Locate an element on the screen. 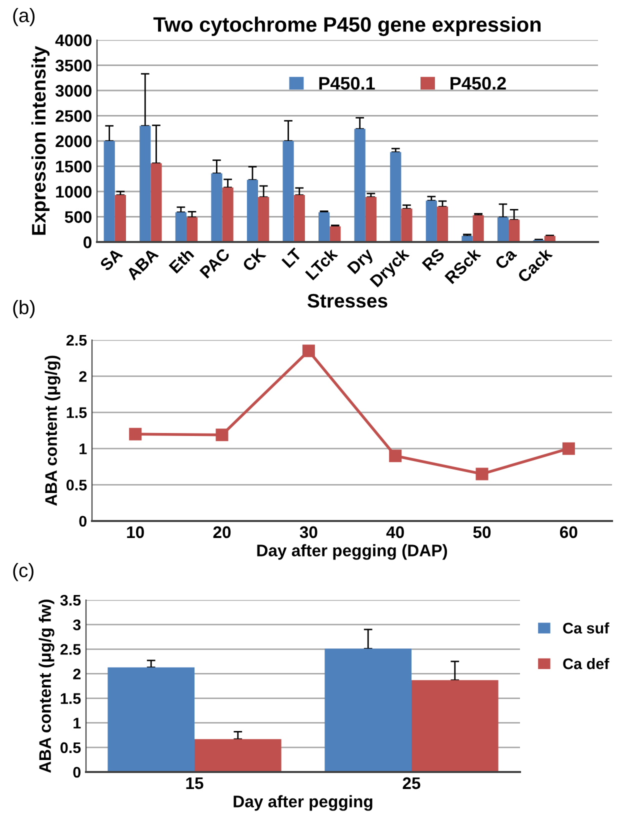  x-tick-label: 20 is located at coordinates (222, 532).